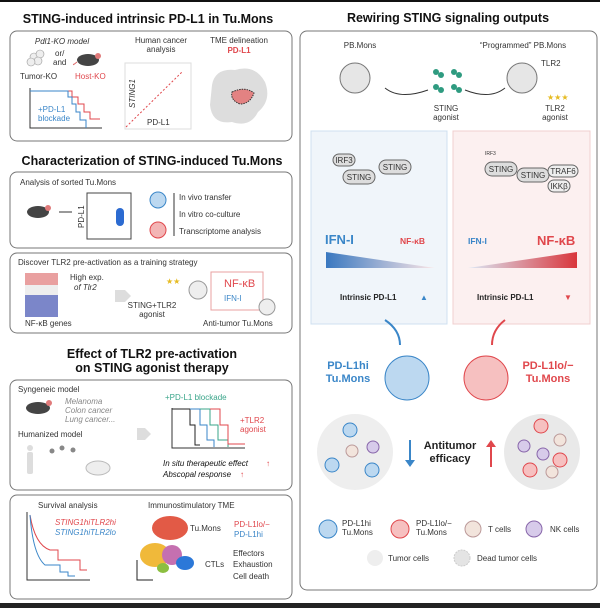 This screenshot has width=600, height=608. What do you see at coordinates (68, 182) in the screenshot?
I see `sorted-label: Analysis of sorted Tu.Mons` at bounding box center [68, 182].